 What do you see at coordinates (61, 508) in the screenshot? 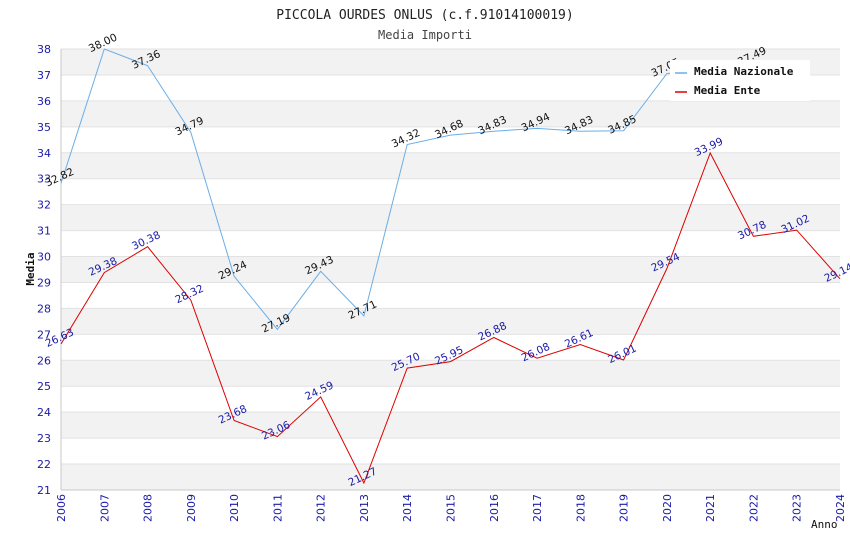
I see `x-tick-label: 2006` at bounding box center [61, 508].